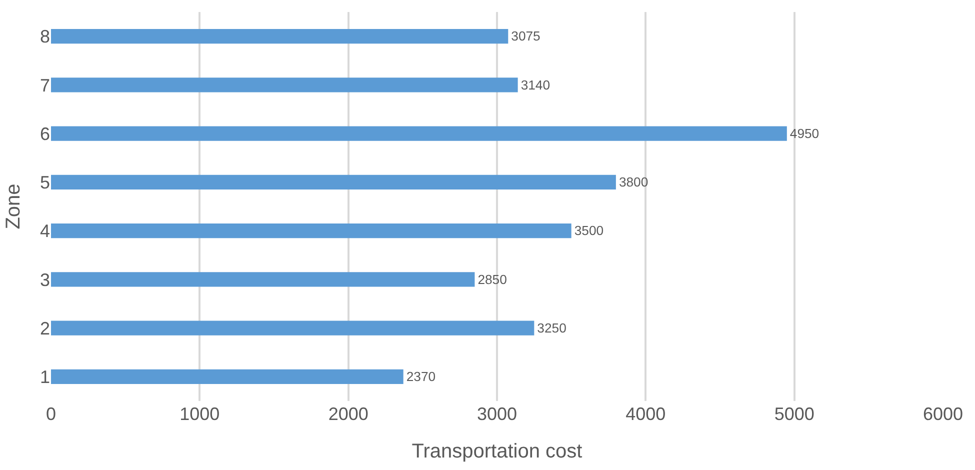 This screenshot has width=975, height=470. What do you see at coordinates (45, 134) in the screenshot?
I see `y-tick-label: 6` at bounding box center [45, 134].